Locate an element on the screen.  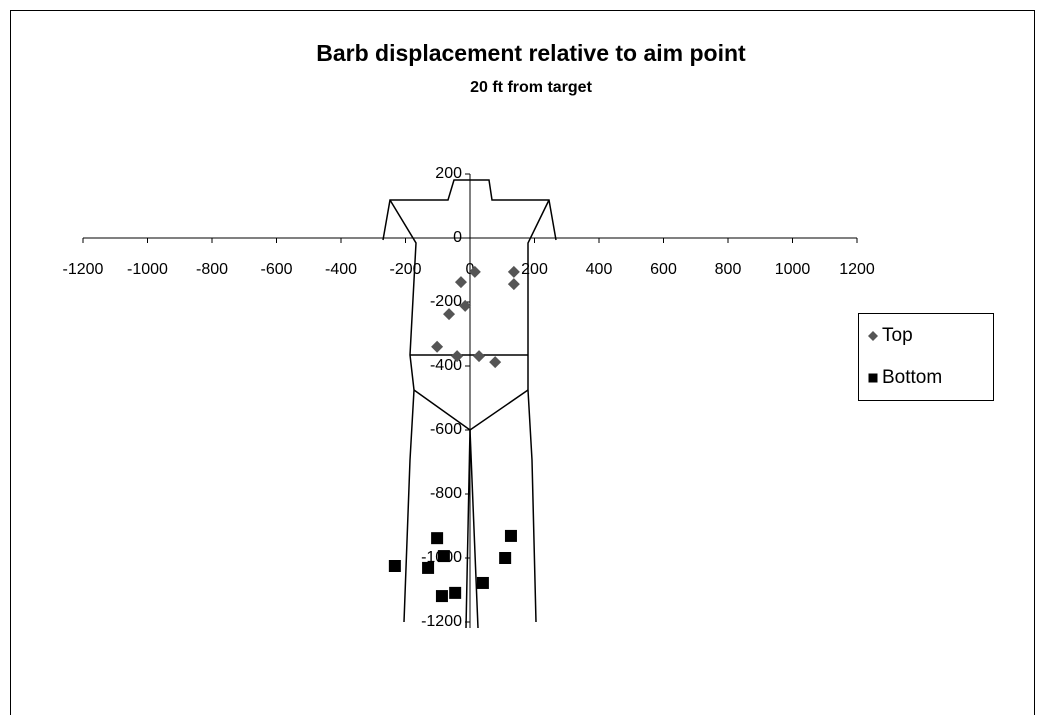
y-tick-label: -1200 is located at coordinates (441, 621).